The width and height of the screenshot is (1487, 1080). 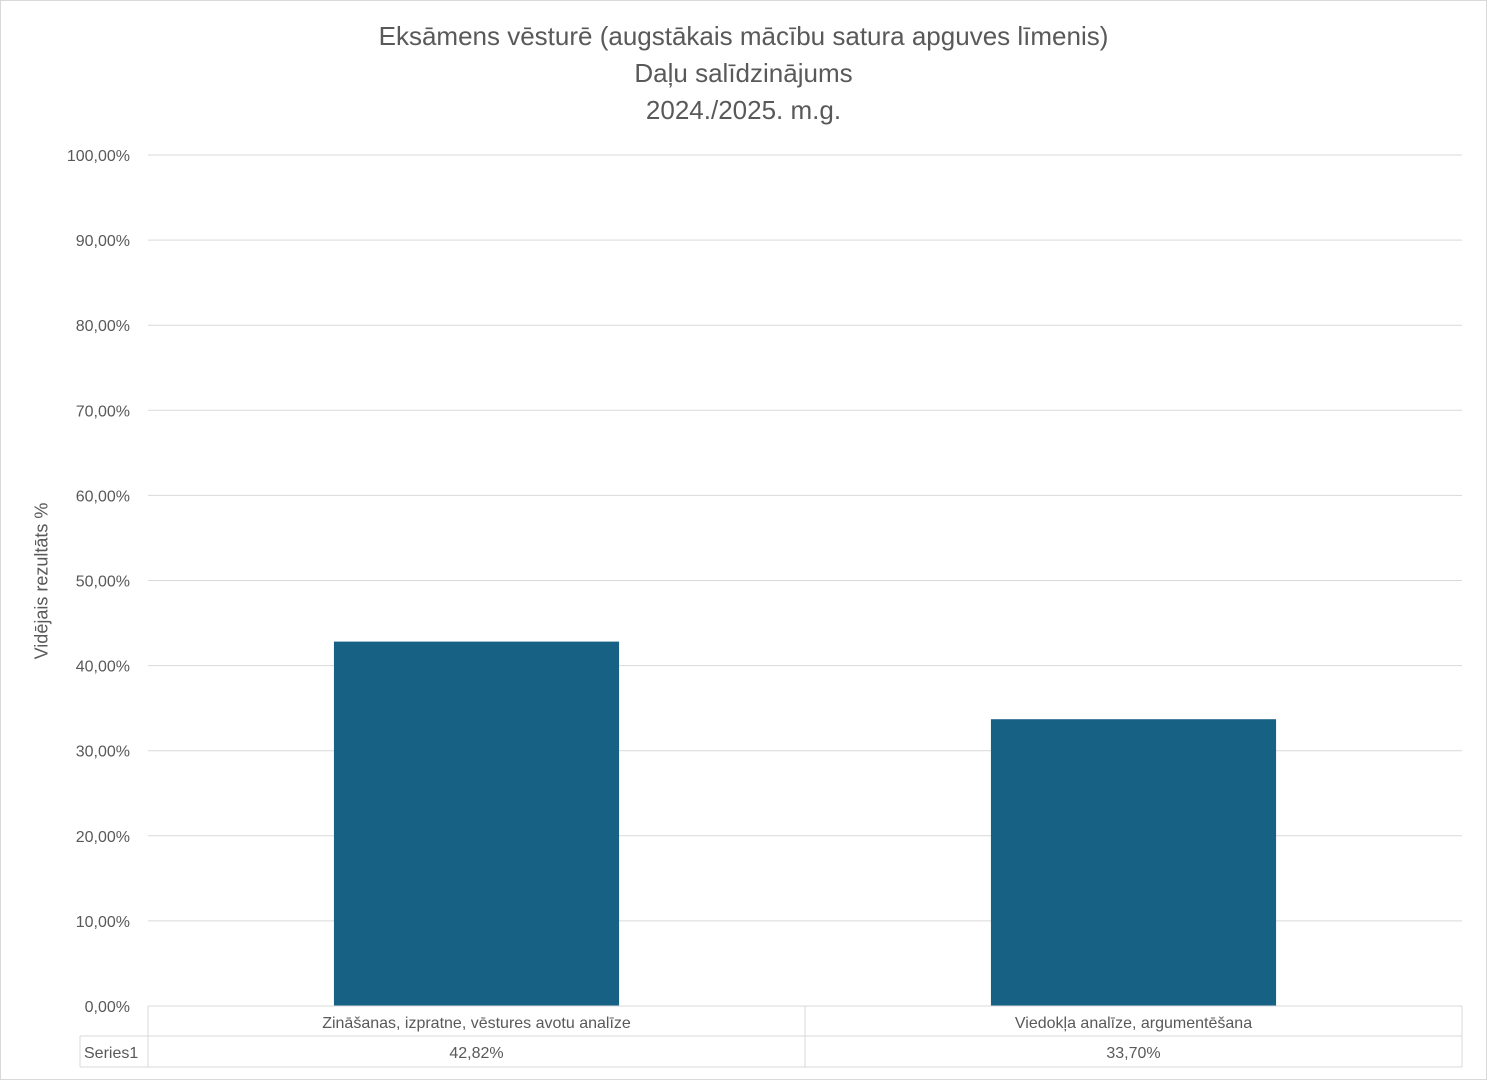 What do you see at coordinates (103, 582) in the screenshot?
I see `y-tick-label: 50,00%` at bounding box center [103, 582].